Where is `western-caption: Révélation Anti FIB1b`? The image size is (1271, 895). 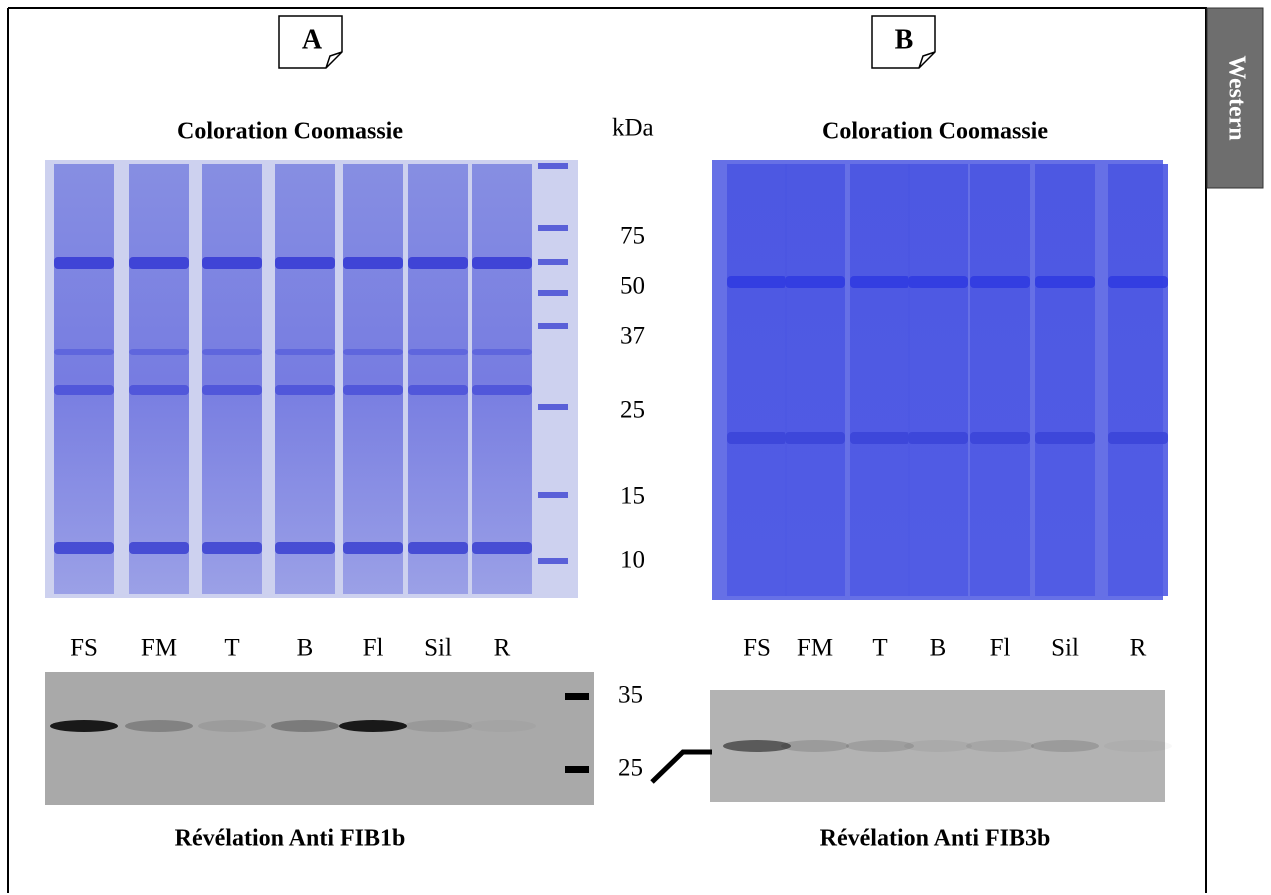
western-caption: Révélation Anti FIB1b is located at coordinates (290, 839).